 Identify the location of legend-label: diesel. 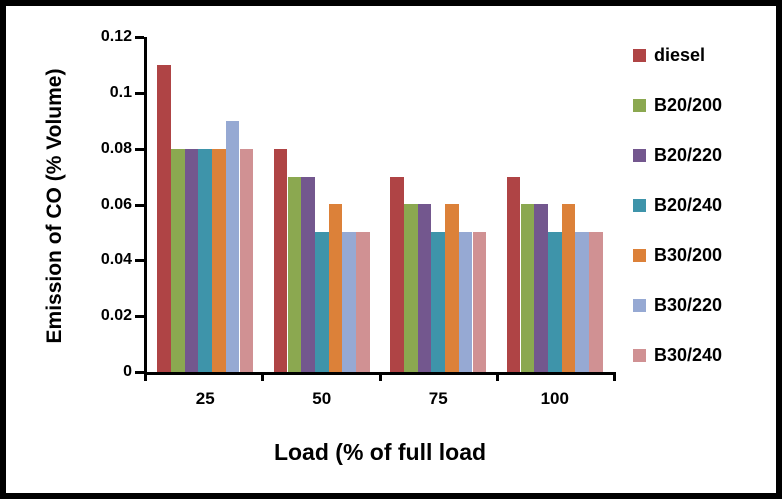
(680, 54).